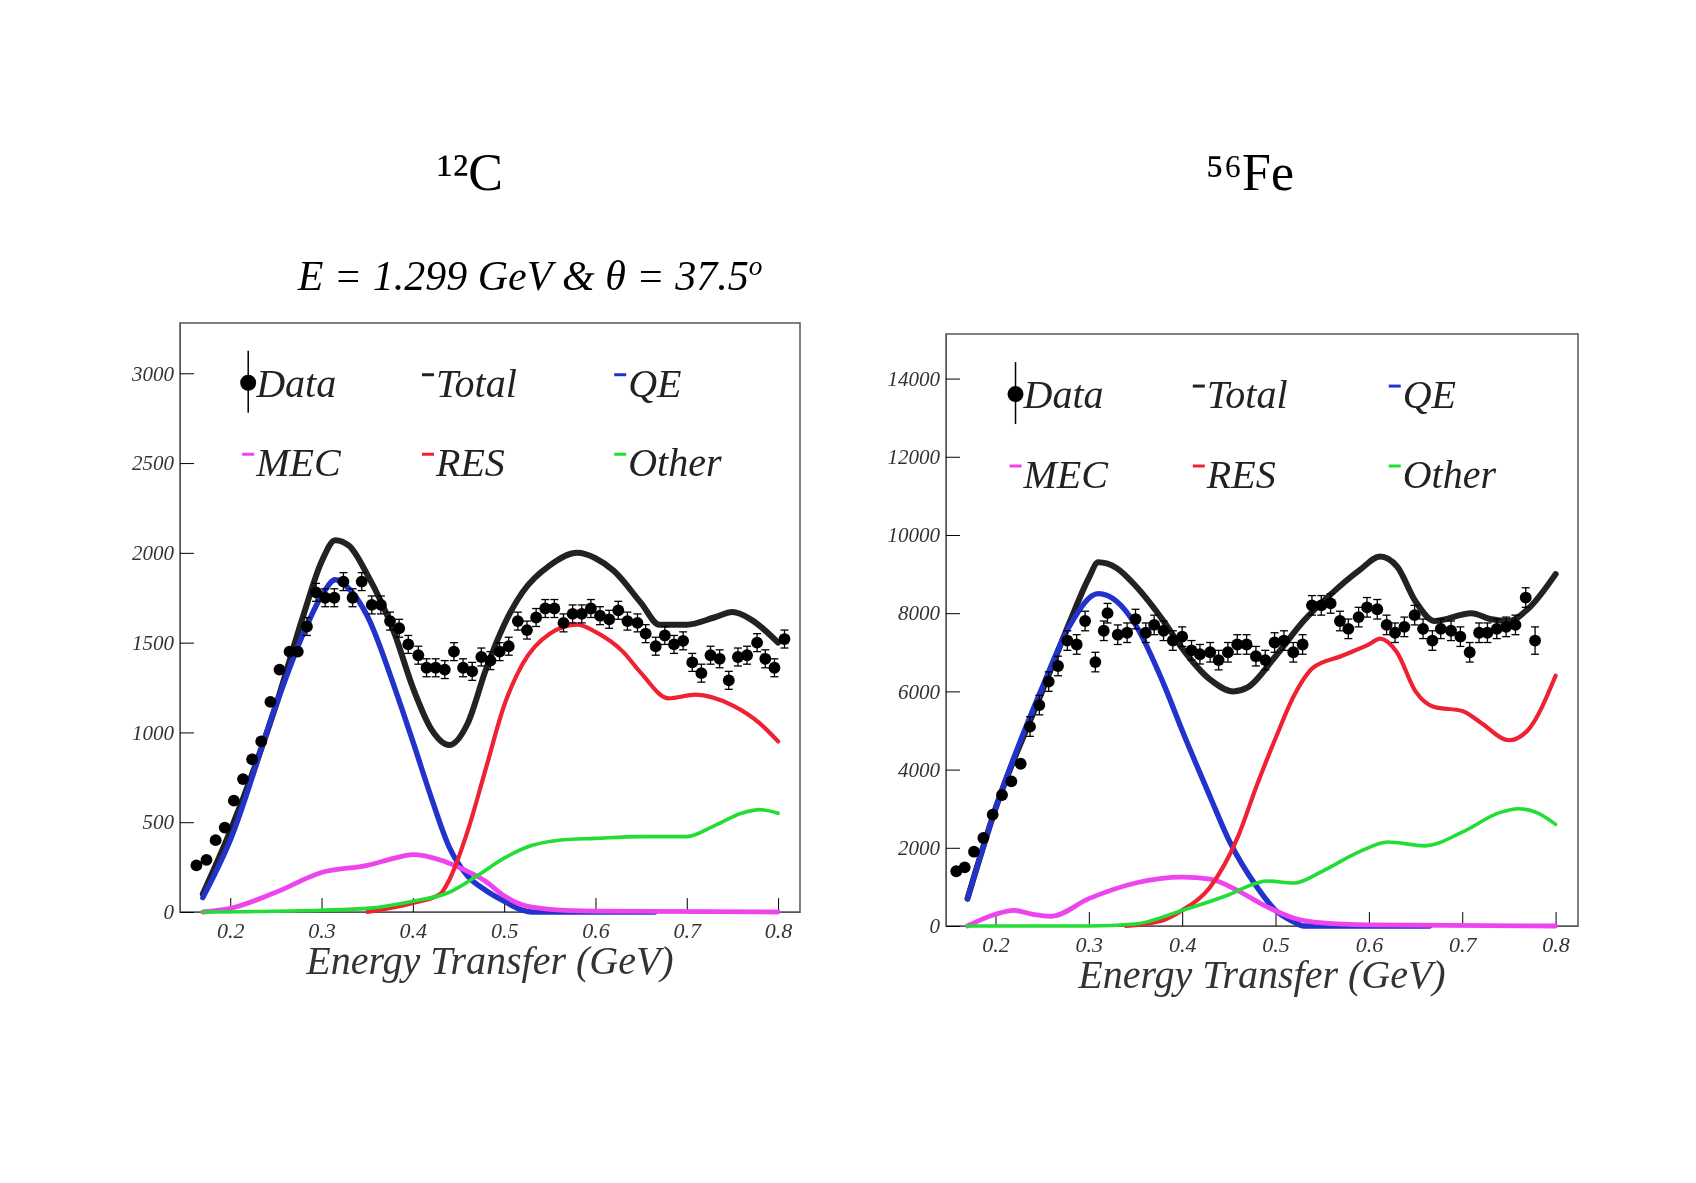  What do you see at coordinates (914, 457) in the screenshot?
I see `y-tick-label: 12000` at bounding box center [914, 457].